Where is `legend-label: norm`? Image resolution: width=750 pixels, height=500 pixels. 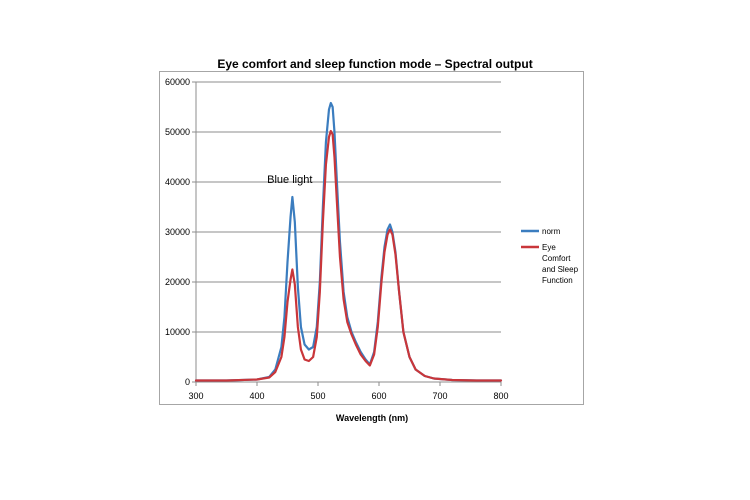
legend-label: norm is located at coordinates (551, 231).